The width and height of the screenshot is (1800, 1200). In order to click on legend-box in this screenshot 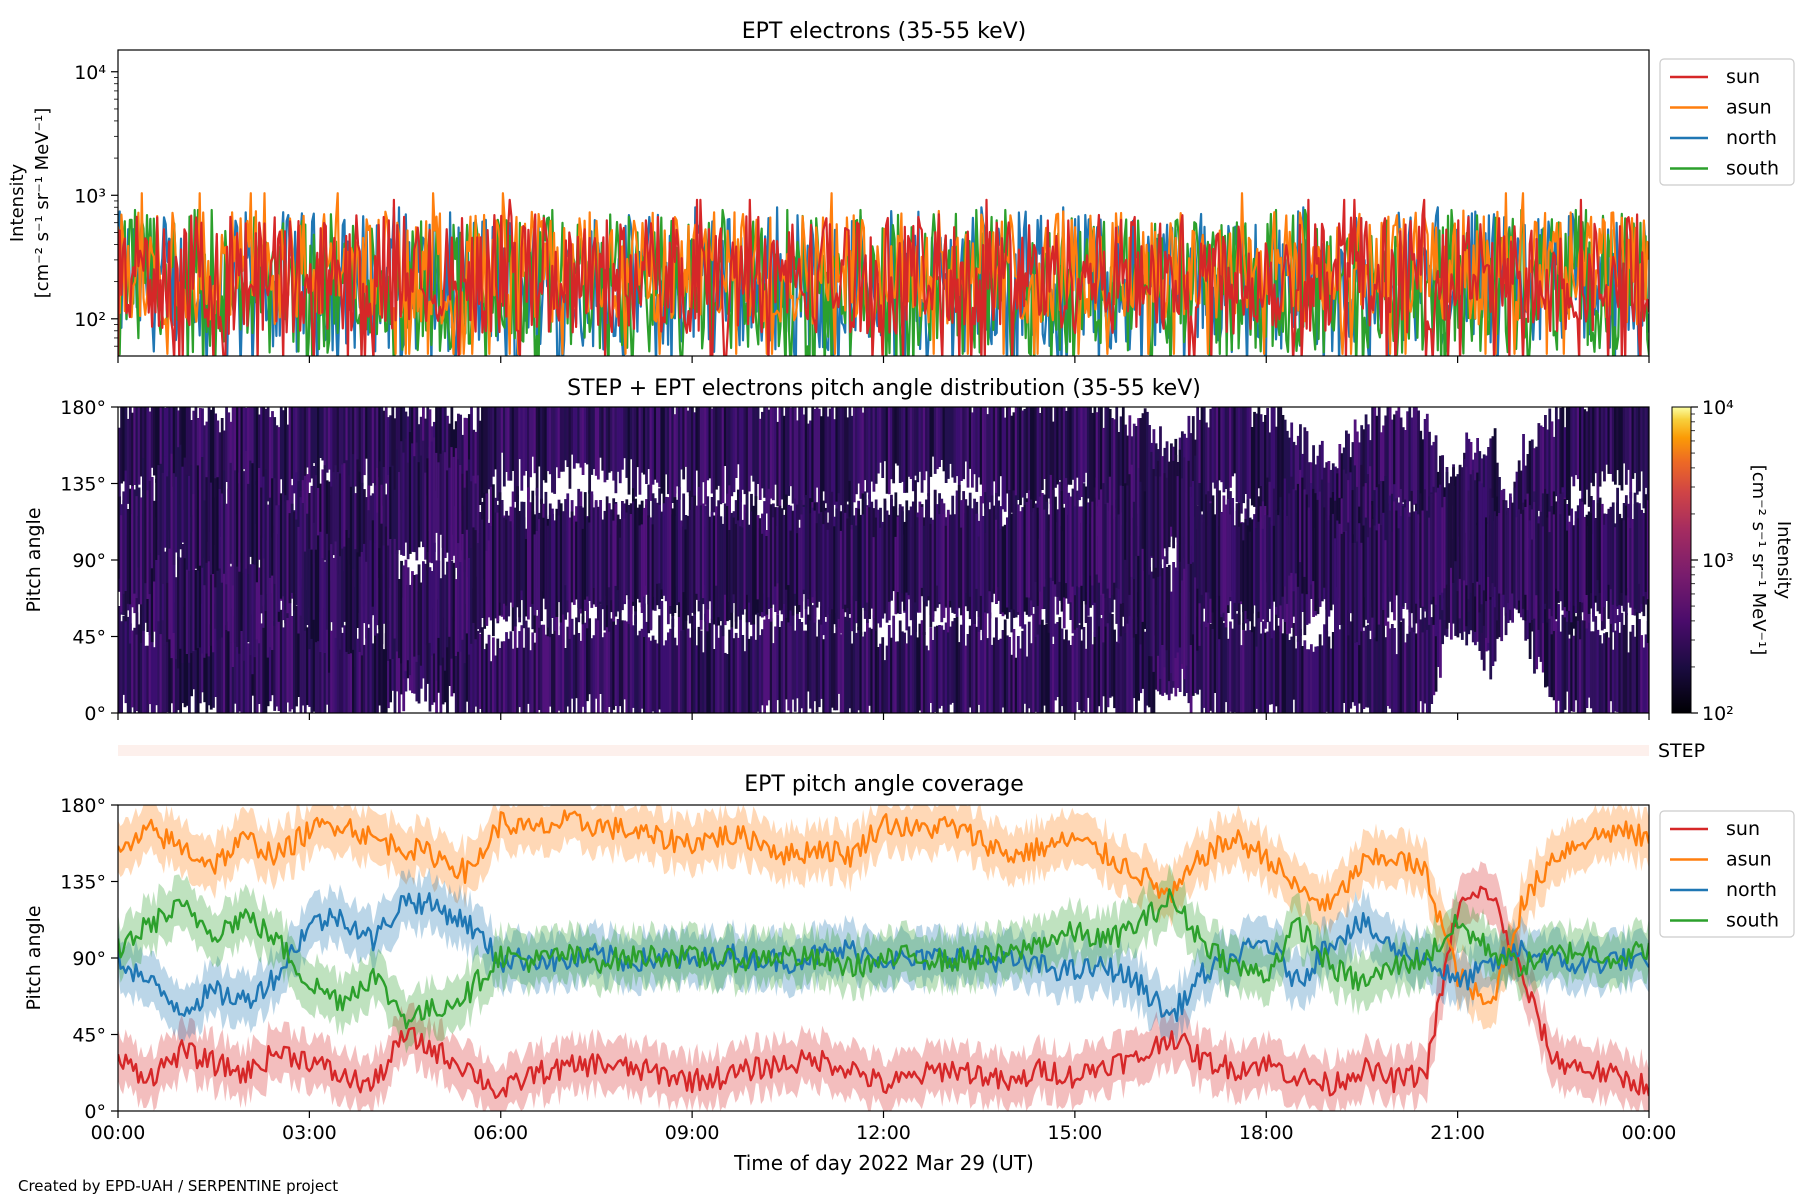, I will do `click(1727, 874)`.